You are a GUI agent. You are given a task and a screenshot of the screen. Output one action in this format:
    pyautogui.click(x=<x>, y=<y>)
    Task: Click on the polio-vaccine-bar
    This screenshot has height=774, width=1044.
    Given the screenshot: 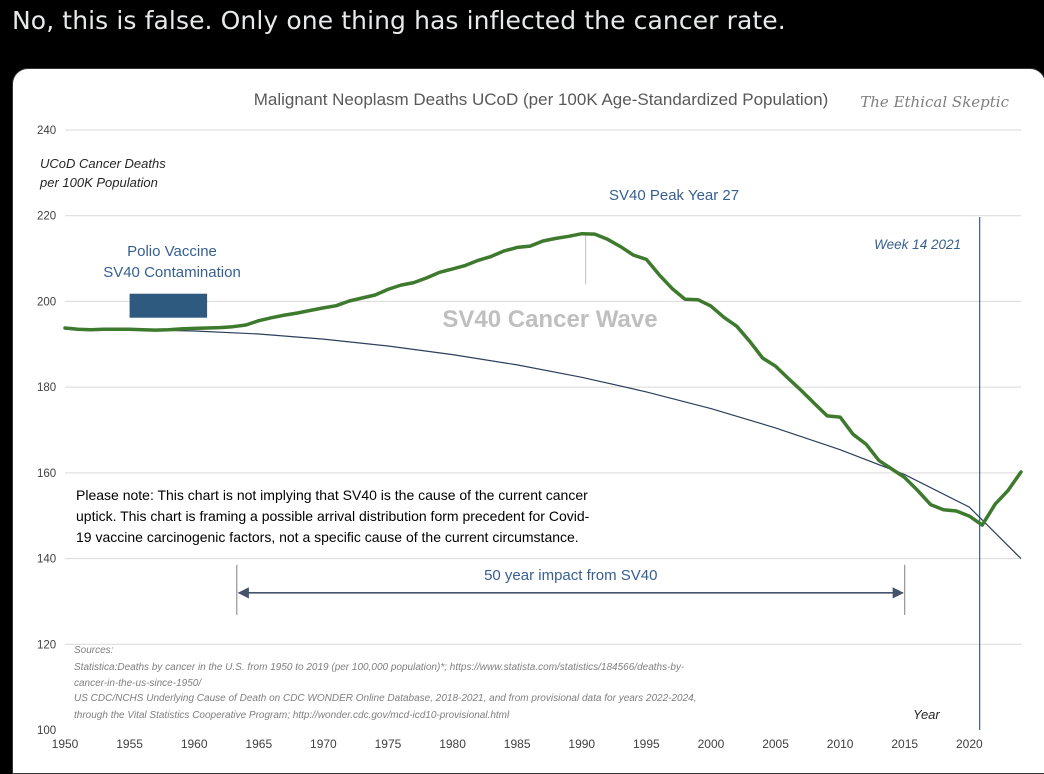 What is the action you would take?
    pyautogui.click(x=168, y=305)
    